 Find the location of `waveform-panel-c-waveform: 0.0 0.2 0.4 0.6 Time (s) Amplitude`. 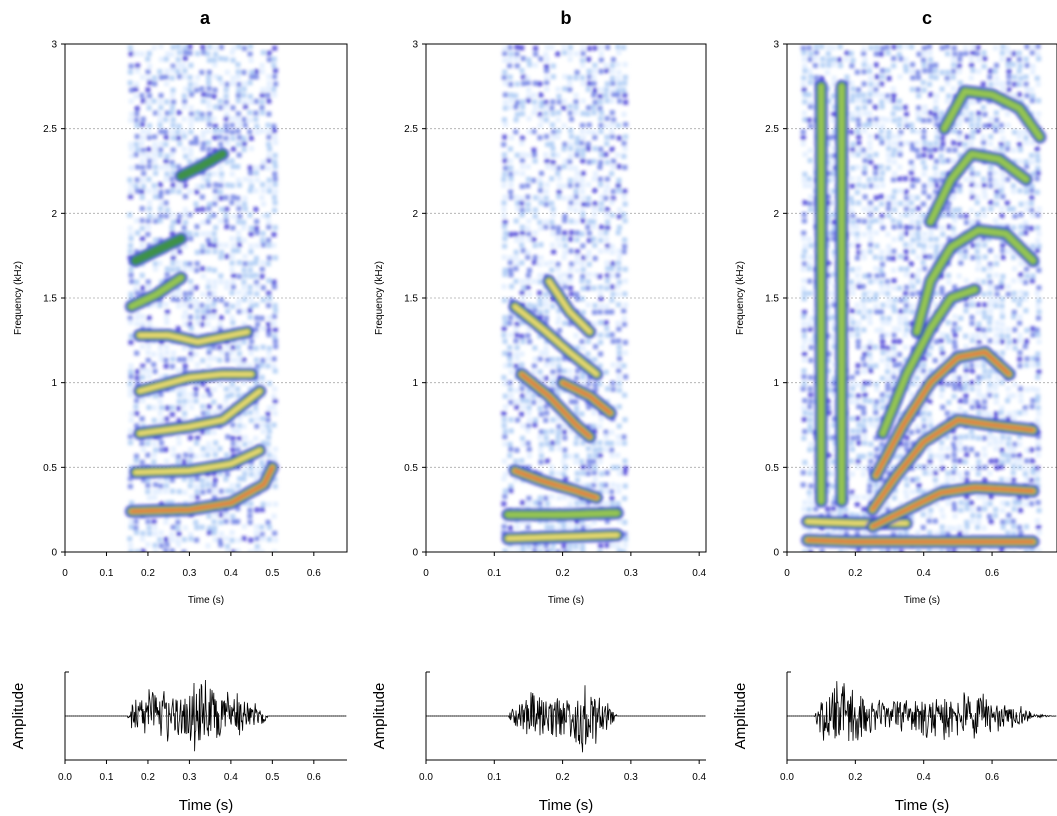

waveform-panel-c-waveform: 0.0 0.2 0.4 0.6 Time (s) Amplitude is located at coordinates (894, 742).